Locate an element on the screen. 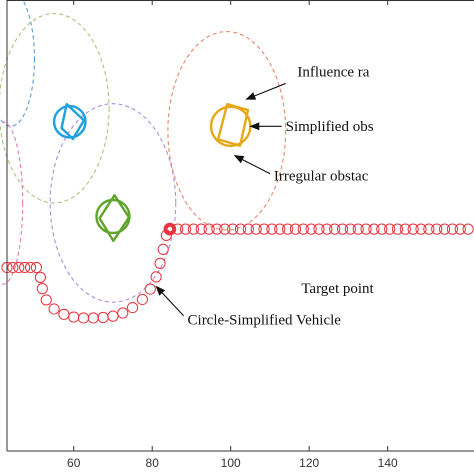  annotation-influence-radius: Influence ra is located at coordinates (333, 73).